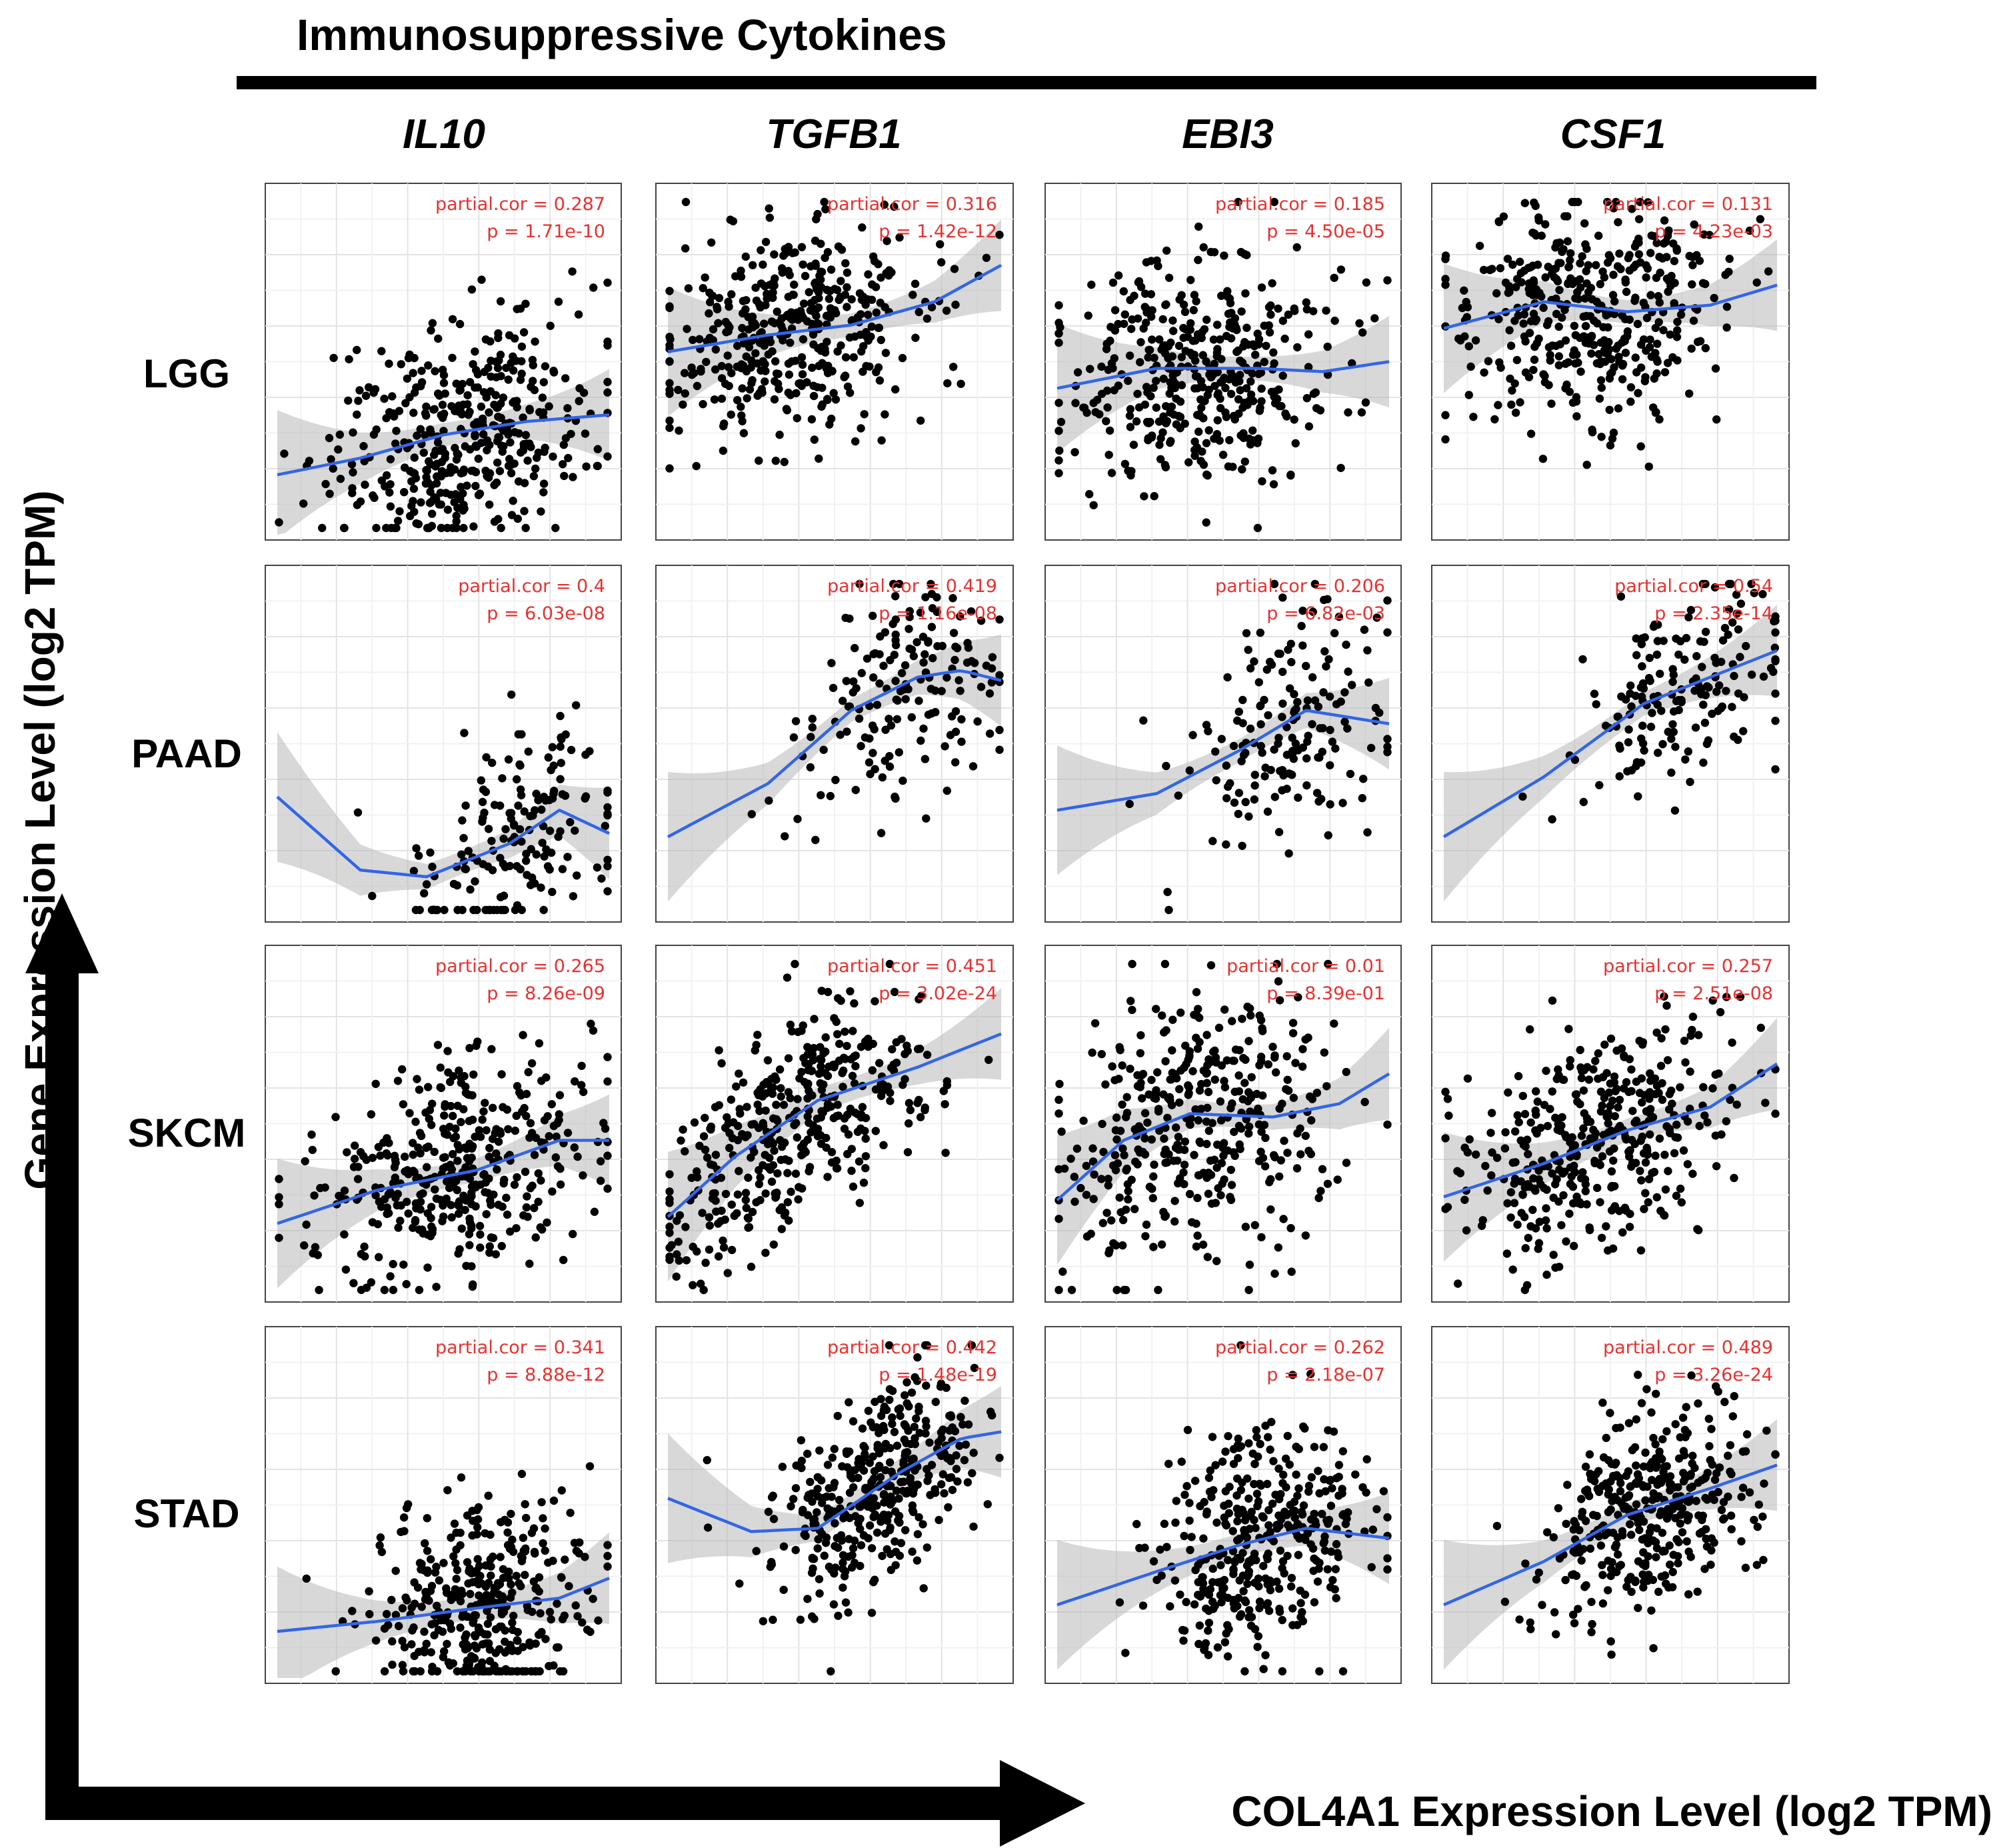 The width and height of the screenshot is (1999, 1848). I want to click on confidence-band, so click(443, 1191).